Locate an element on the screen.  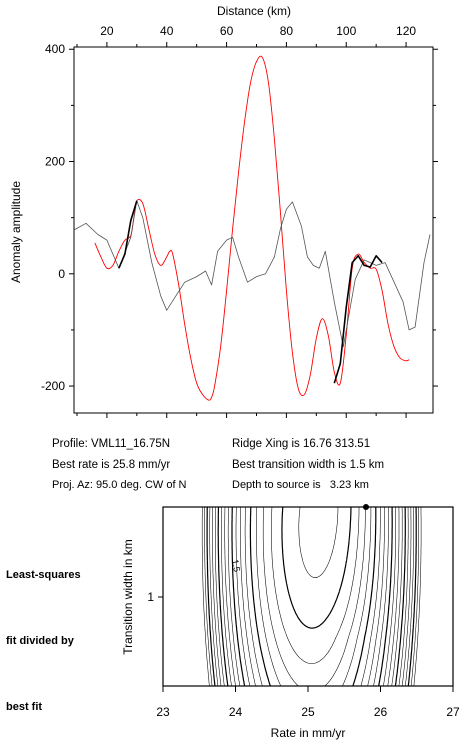
contour-lines is located at coordinates (311, 596).